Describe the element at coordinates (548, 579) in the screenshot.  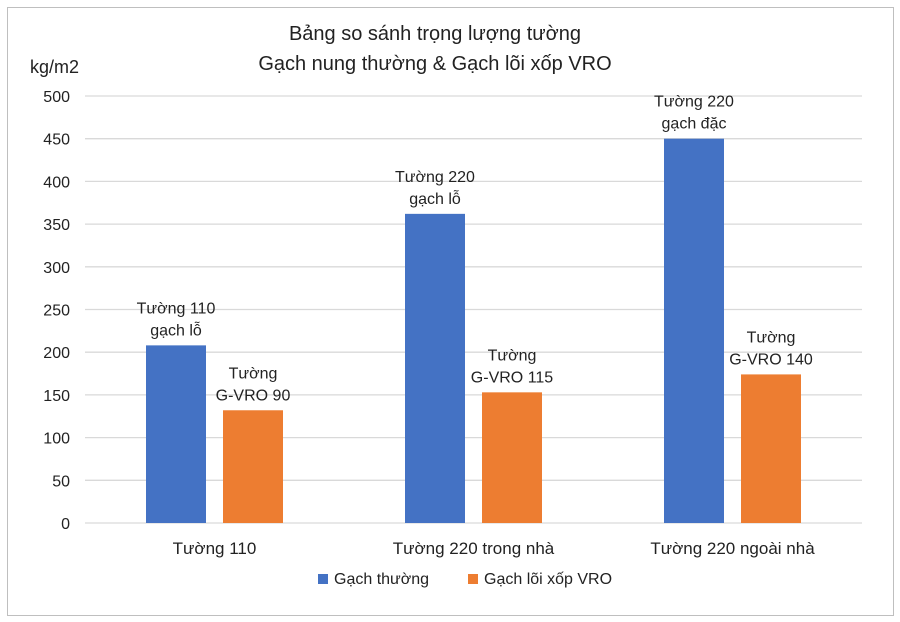
I see `legend-label: Gạch lõi xốp VRO` at that location.